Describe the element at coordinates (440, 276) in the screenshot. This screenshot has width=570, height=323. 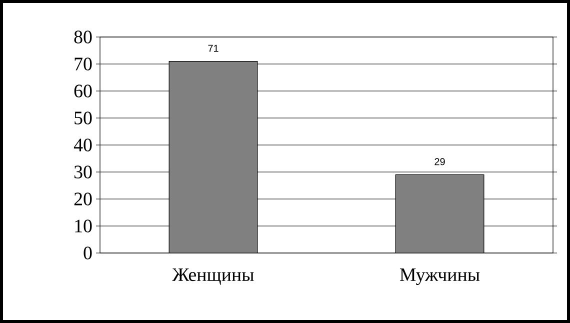
I see `x-tick-label: Мужчины` at that location.